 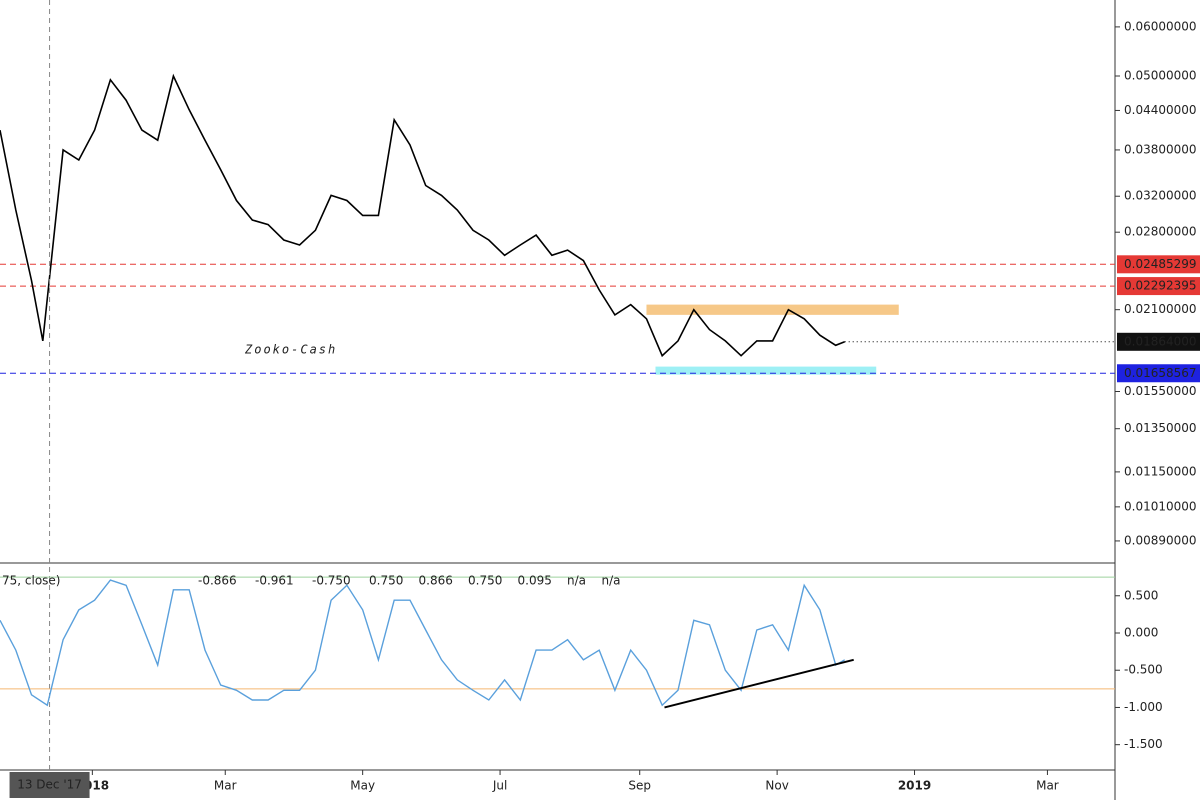 I want to click on x-tick-label: May, so click(x=362, y=786).